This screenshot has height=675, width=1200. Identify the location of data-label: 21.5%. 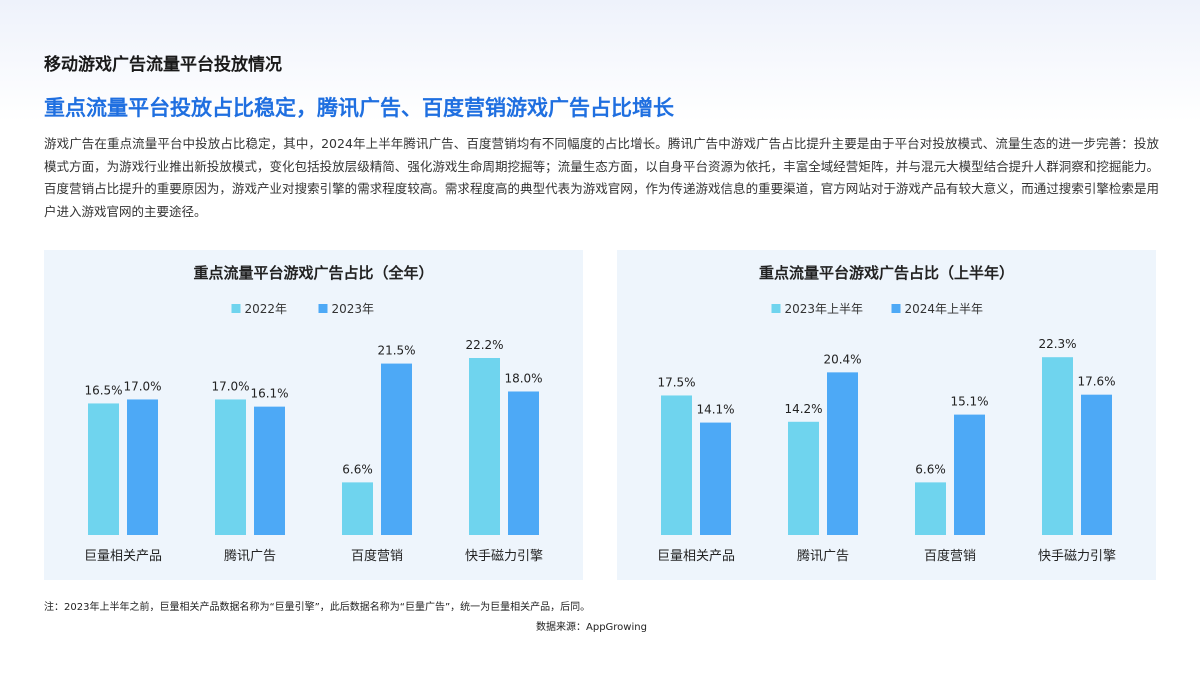
(396, 351).